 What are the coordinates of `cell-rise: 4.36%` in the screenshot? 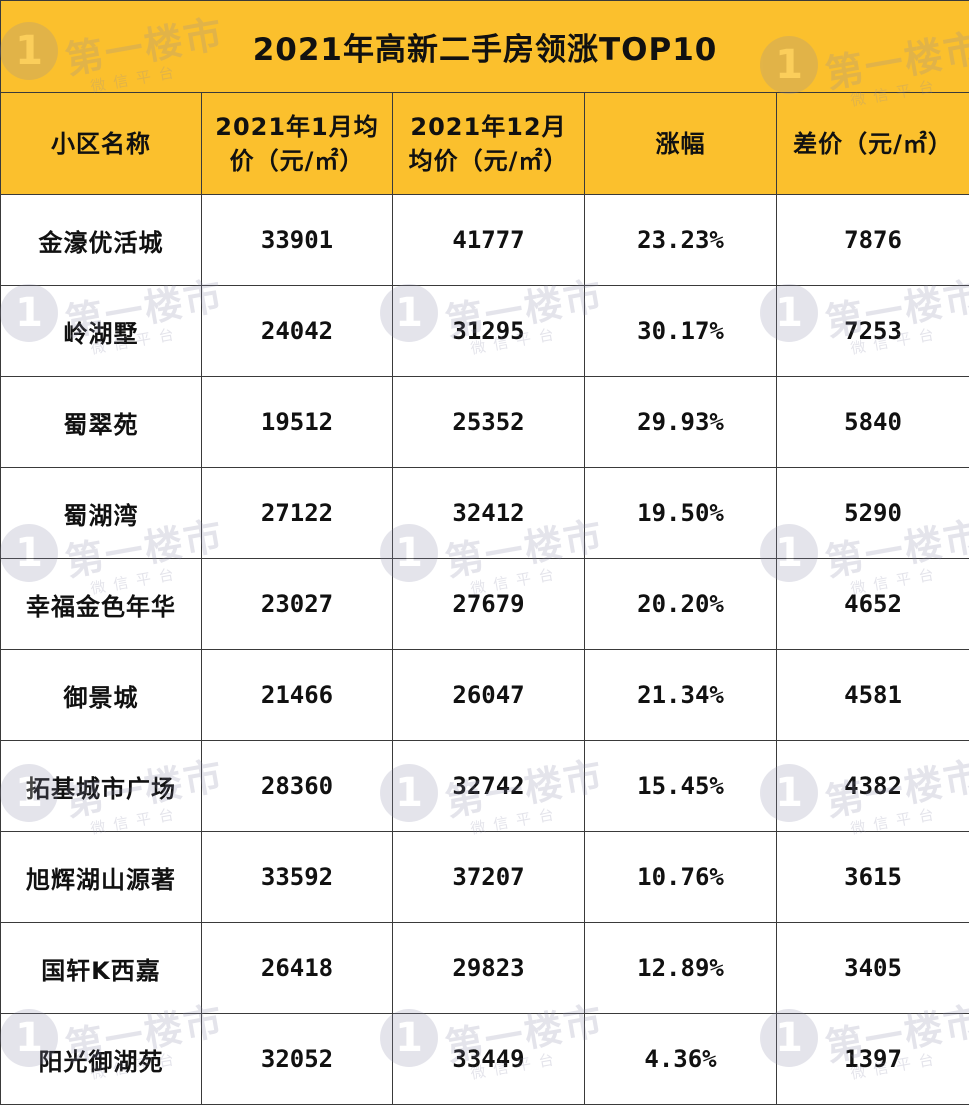 It's located at (681, 1059).